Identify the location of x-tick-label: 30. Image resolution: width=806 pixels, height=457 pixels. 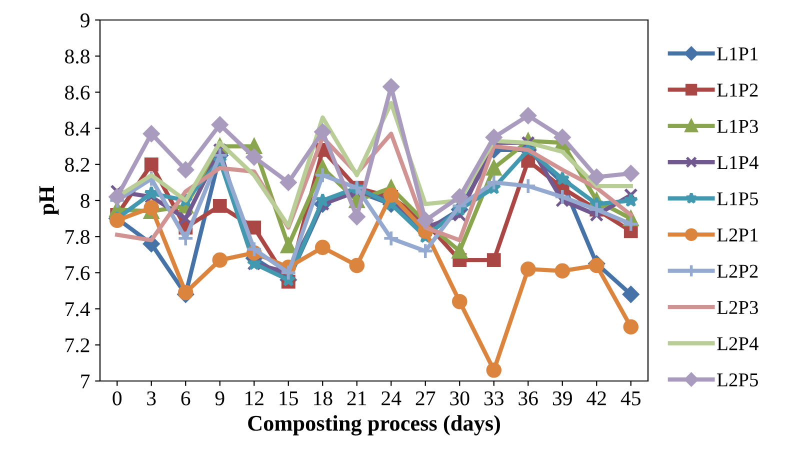
(460, 398).